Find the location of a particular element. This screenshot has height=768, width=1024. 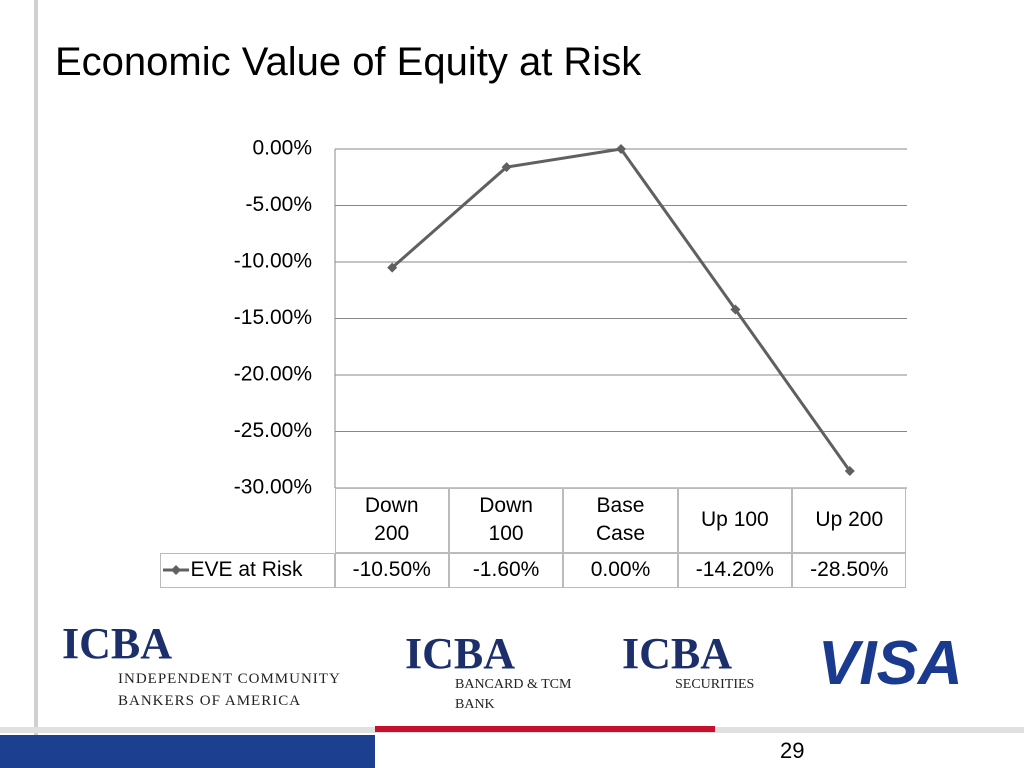

value-cell-text: -1.60% is located at coordinates (506, 569).